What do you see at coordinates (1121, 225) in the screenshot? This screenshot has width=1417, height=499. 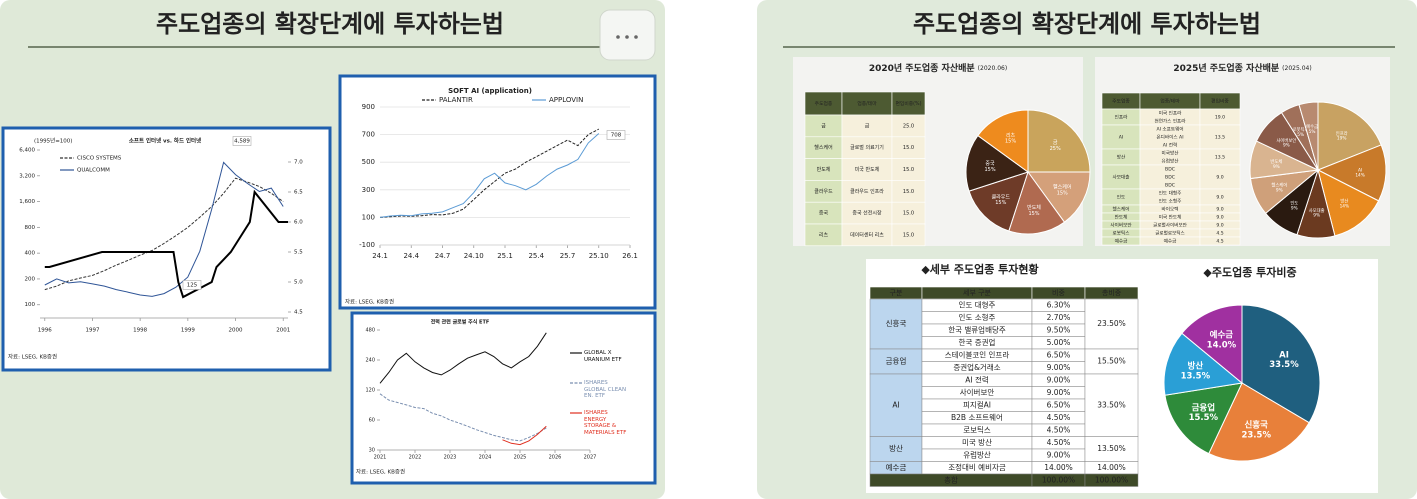 I see `table-text: 사이버보안` at bounding box center [1121, 225].